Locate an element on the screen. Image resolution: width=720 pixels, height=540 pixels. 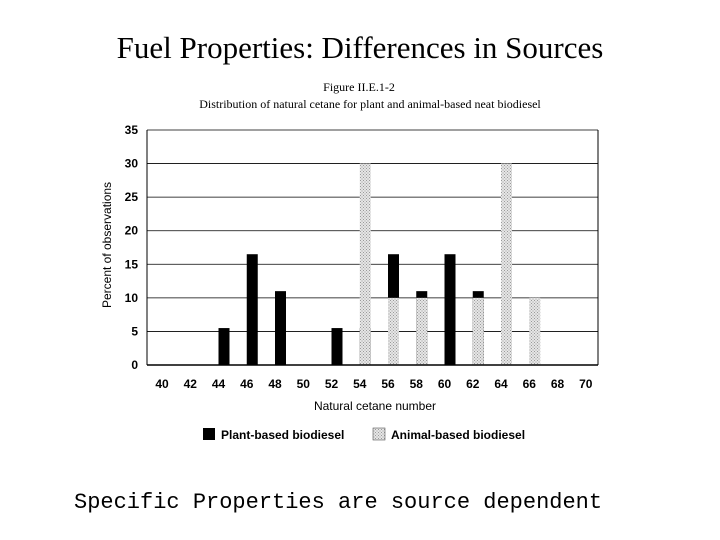
y-tick-label: 15 is located at coordinates (132, 264).